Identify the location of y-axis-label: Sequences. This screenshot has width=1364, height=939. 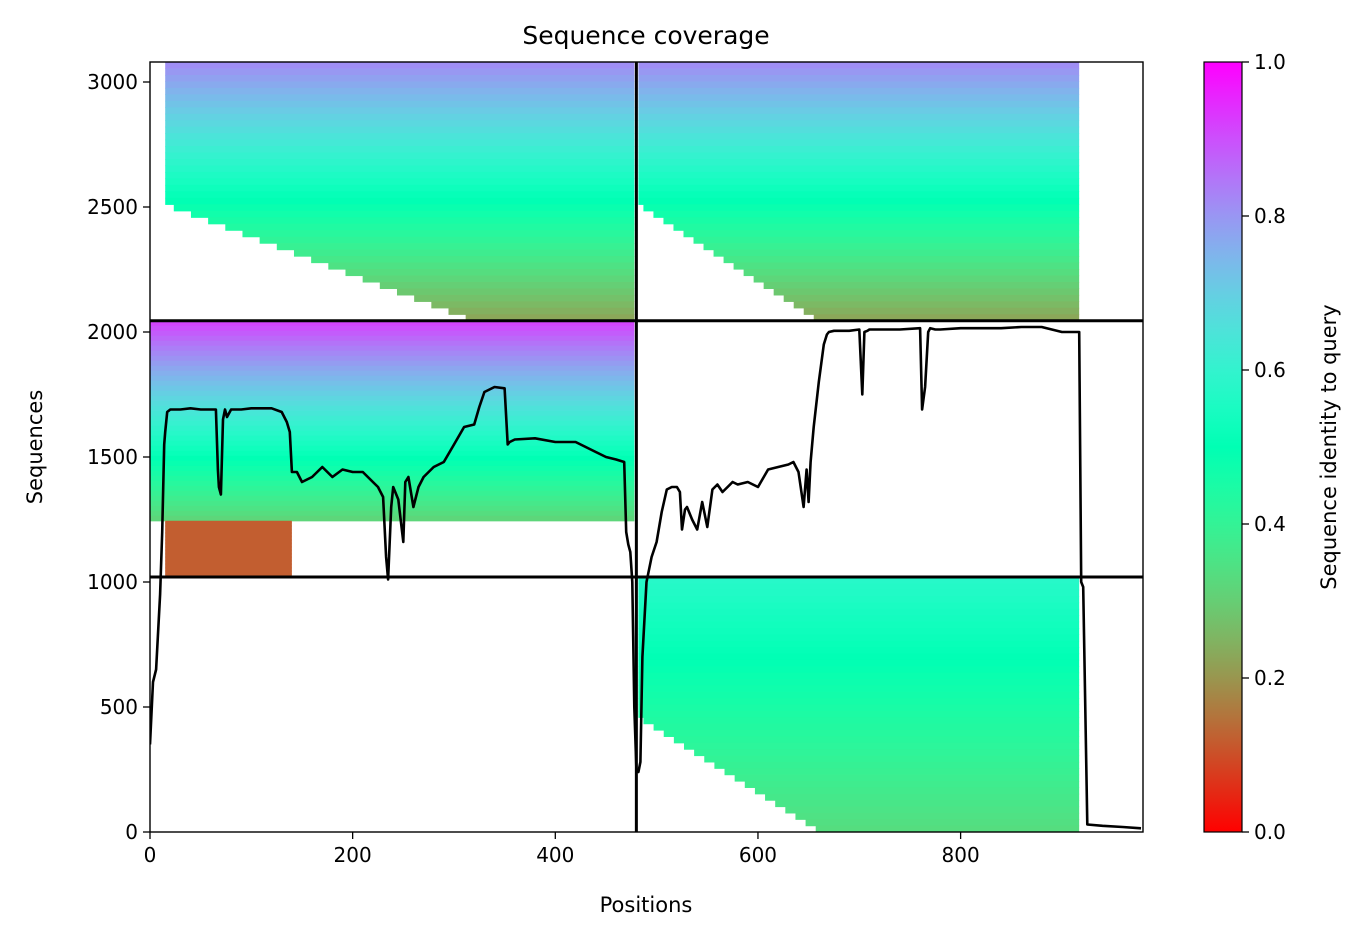
(35, 447).